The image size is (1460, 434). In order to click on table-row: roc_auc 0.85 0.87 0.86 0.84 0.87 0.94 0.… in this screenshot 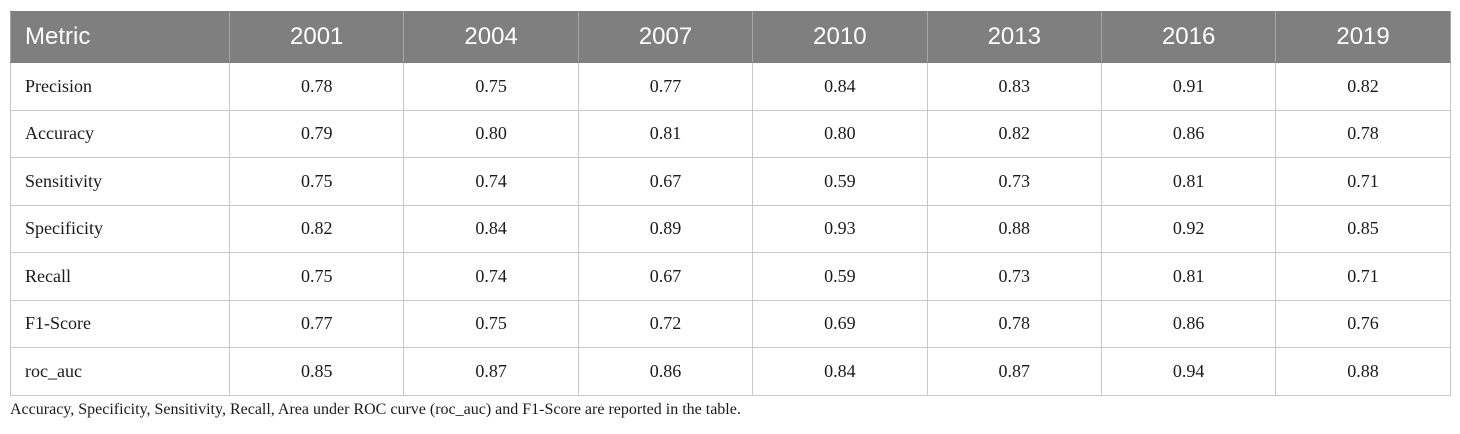, I will do `click(730, 371)`.